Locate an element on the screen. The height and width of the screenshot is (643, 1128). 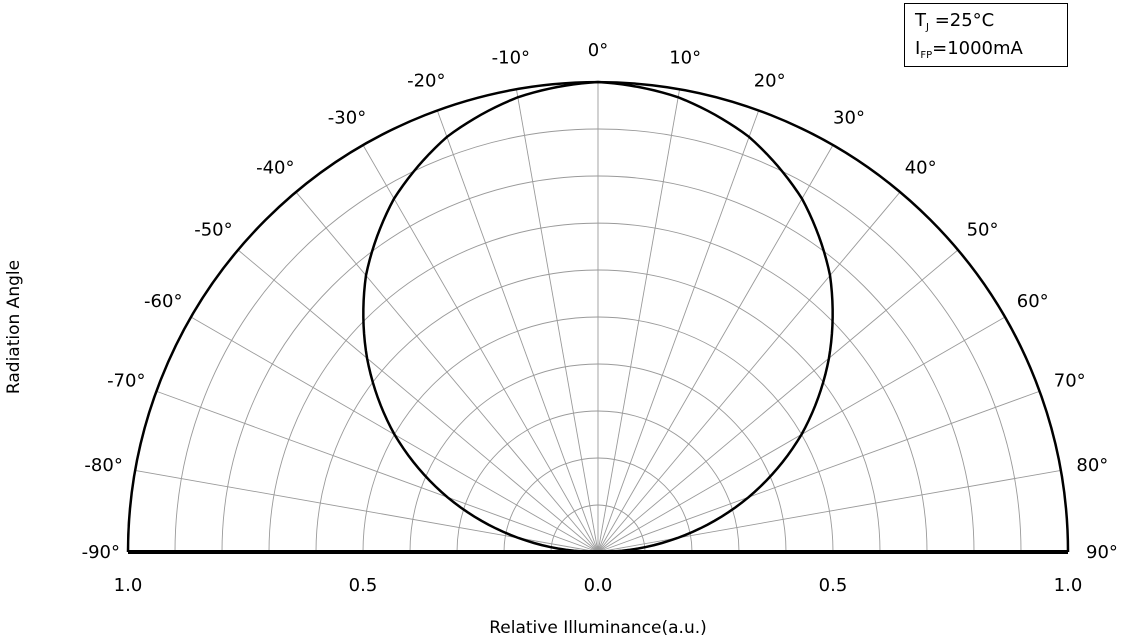
ifp-value: =1000mA is located at coordinates (977, 48).